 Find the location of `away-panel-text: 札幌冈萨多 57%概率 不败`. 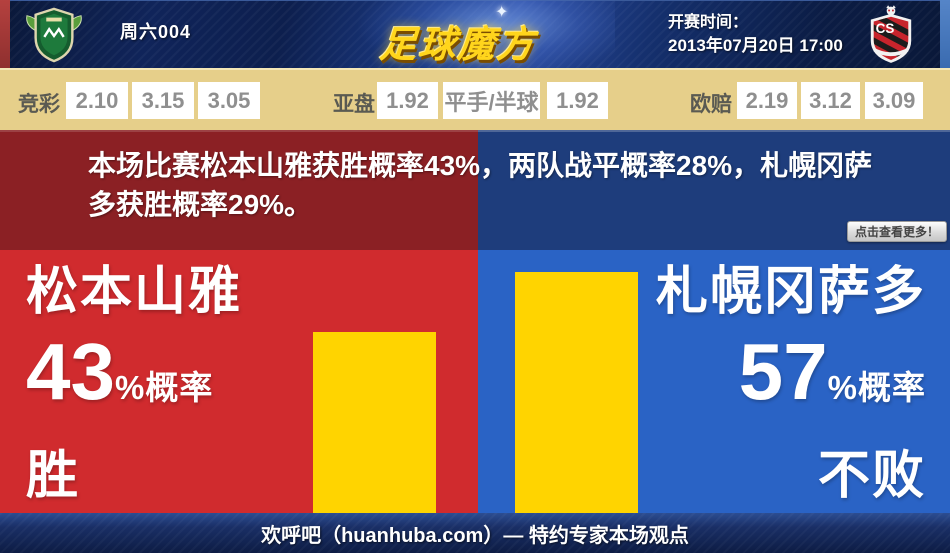

away-panel-text: 札幌冈萨多 57%概率 不败 is located at coordinates (791, 384).